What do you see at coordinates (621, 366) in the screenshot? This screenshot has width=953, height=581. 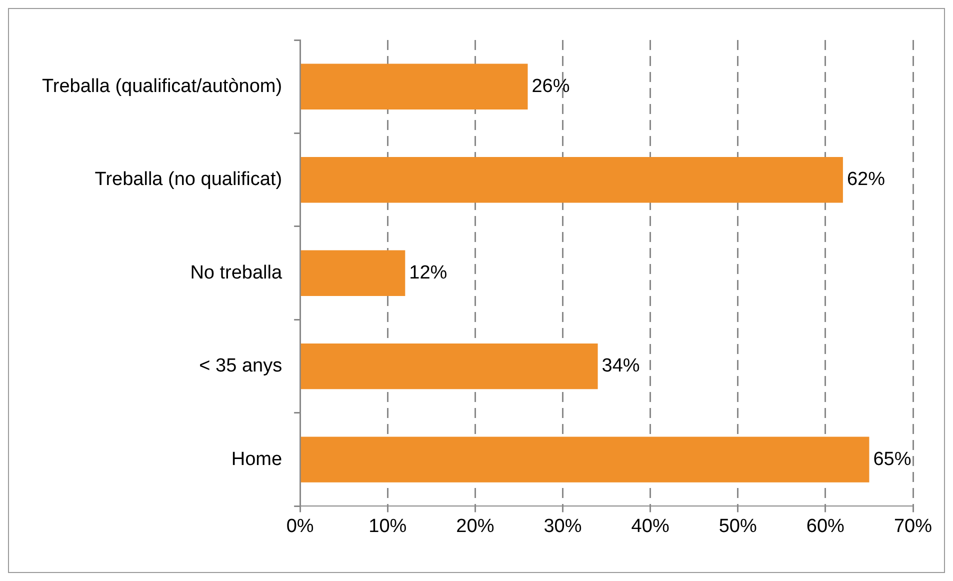 I see `data-label: 34%` at bounding box center [621, 366].